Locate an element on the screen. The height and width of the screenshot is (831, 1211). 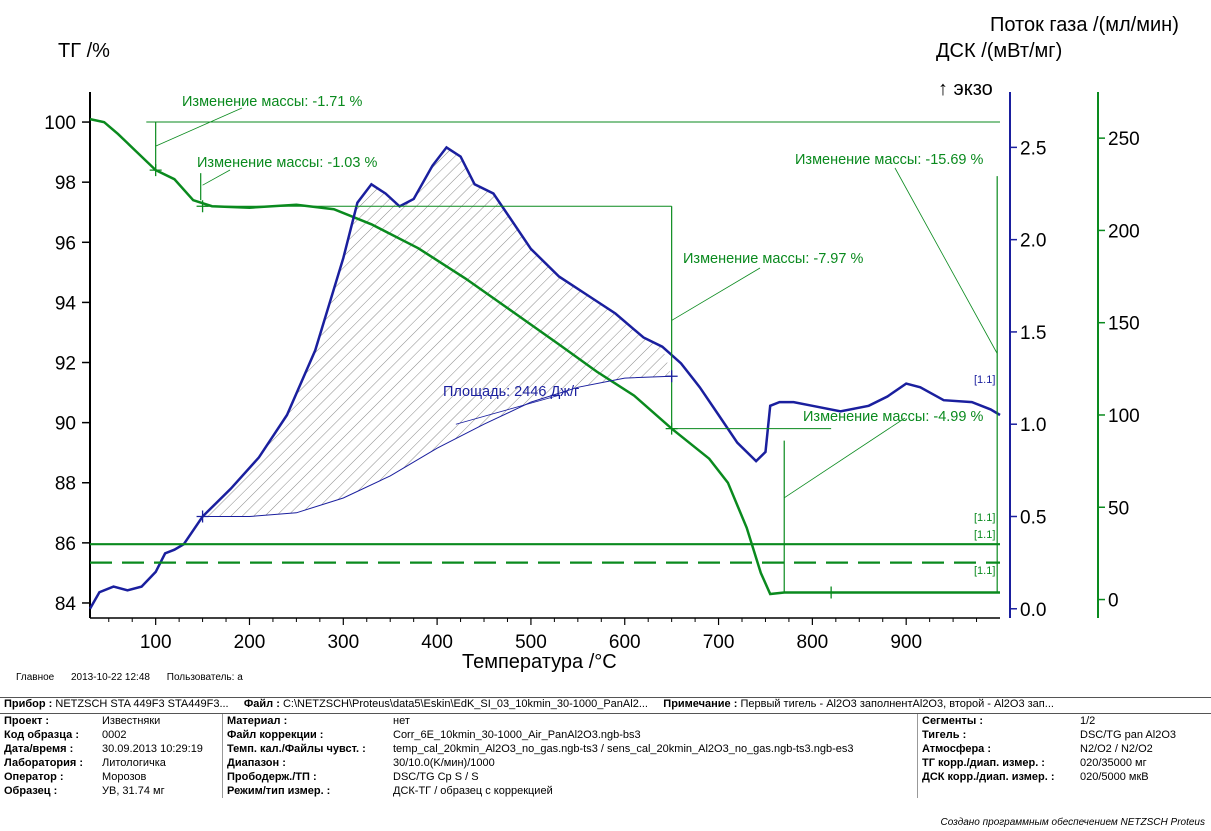
meta-label: Код образца : is located at coordinates (42, 735).